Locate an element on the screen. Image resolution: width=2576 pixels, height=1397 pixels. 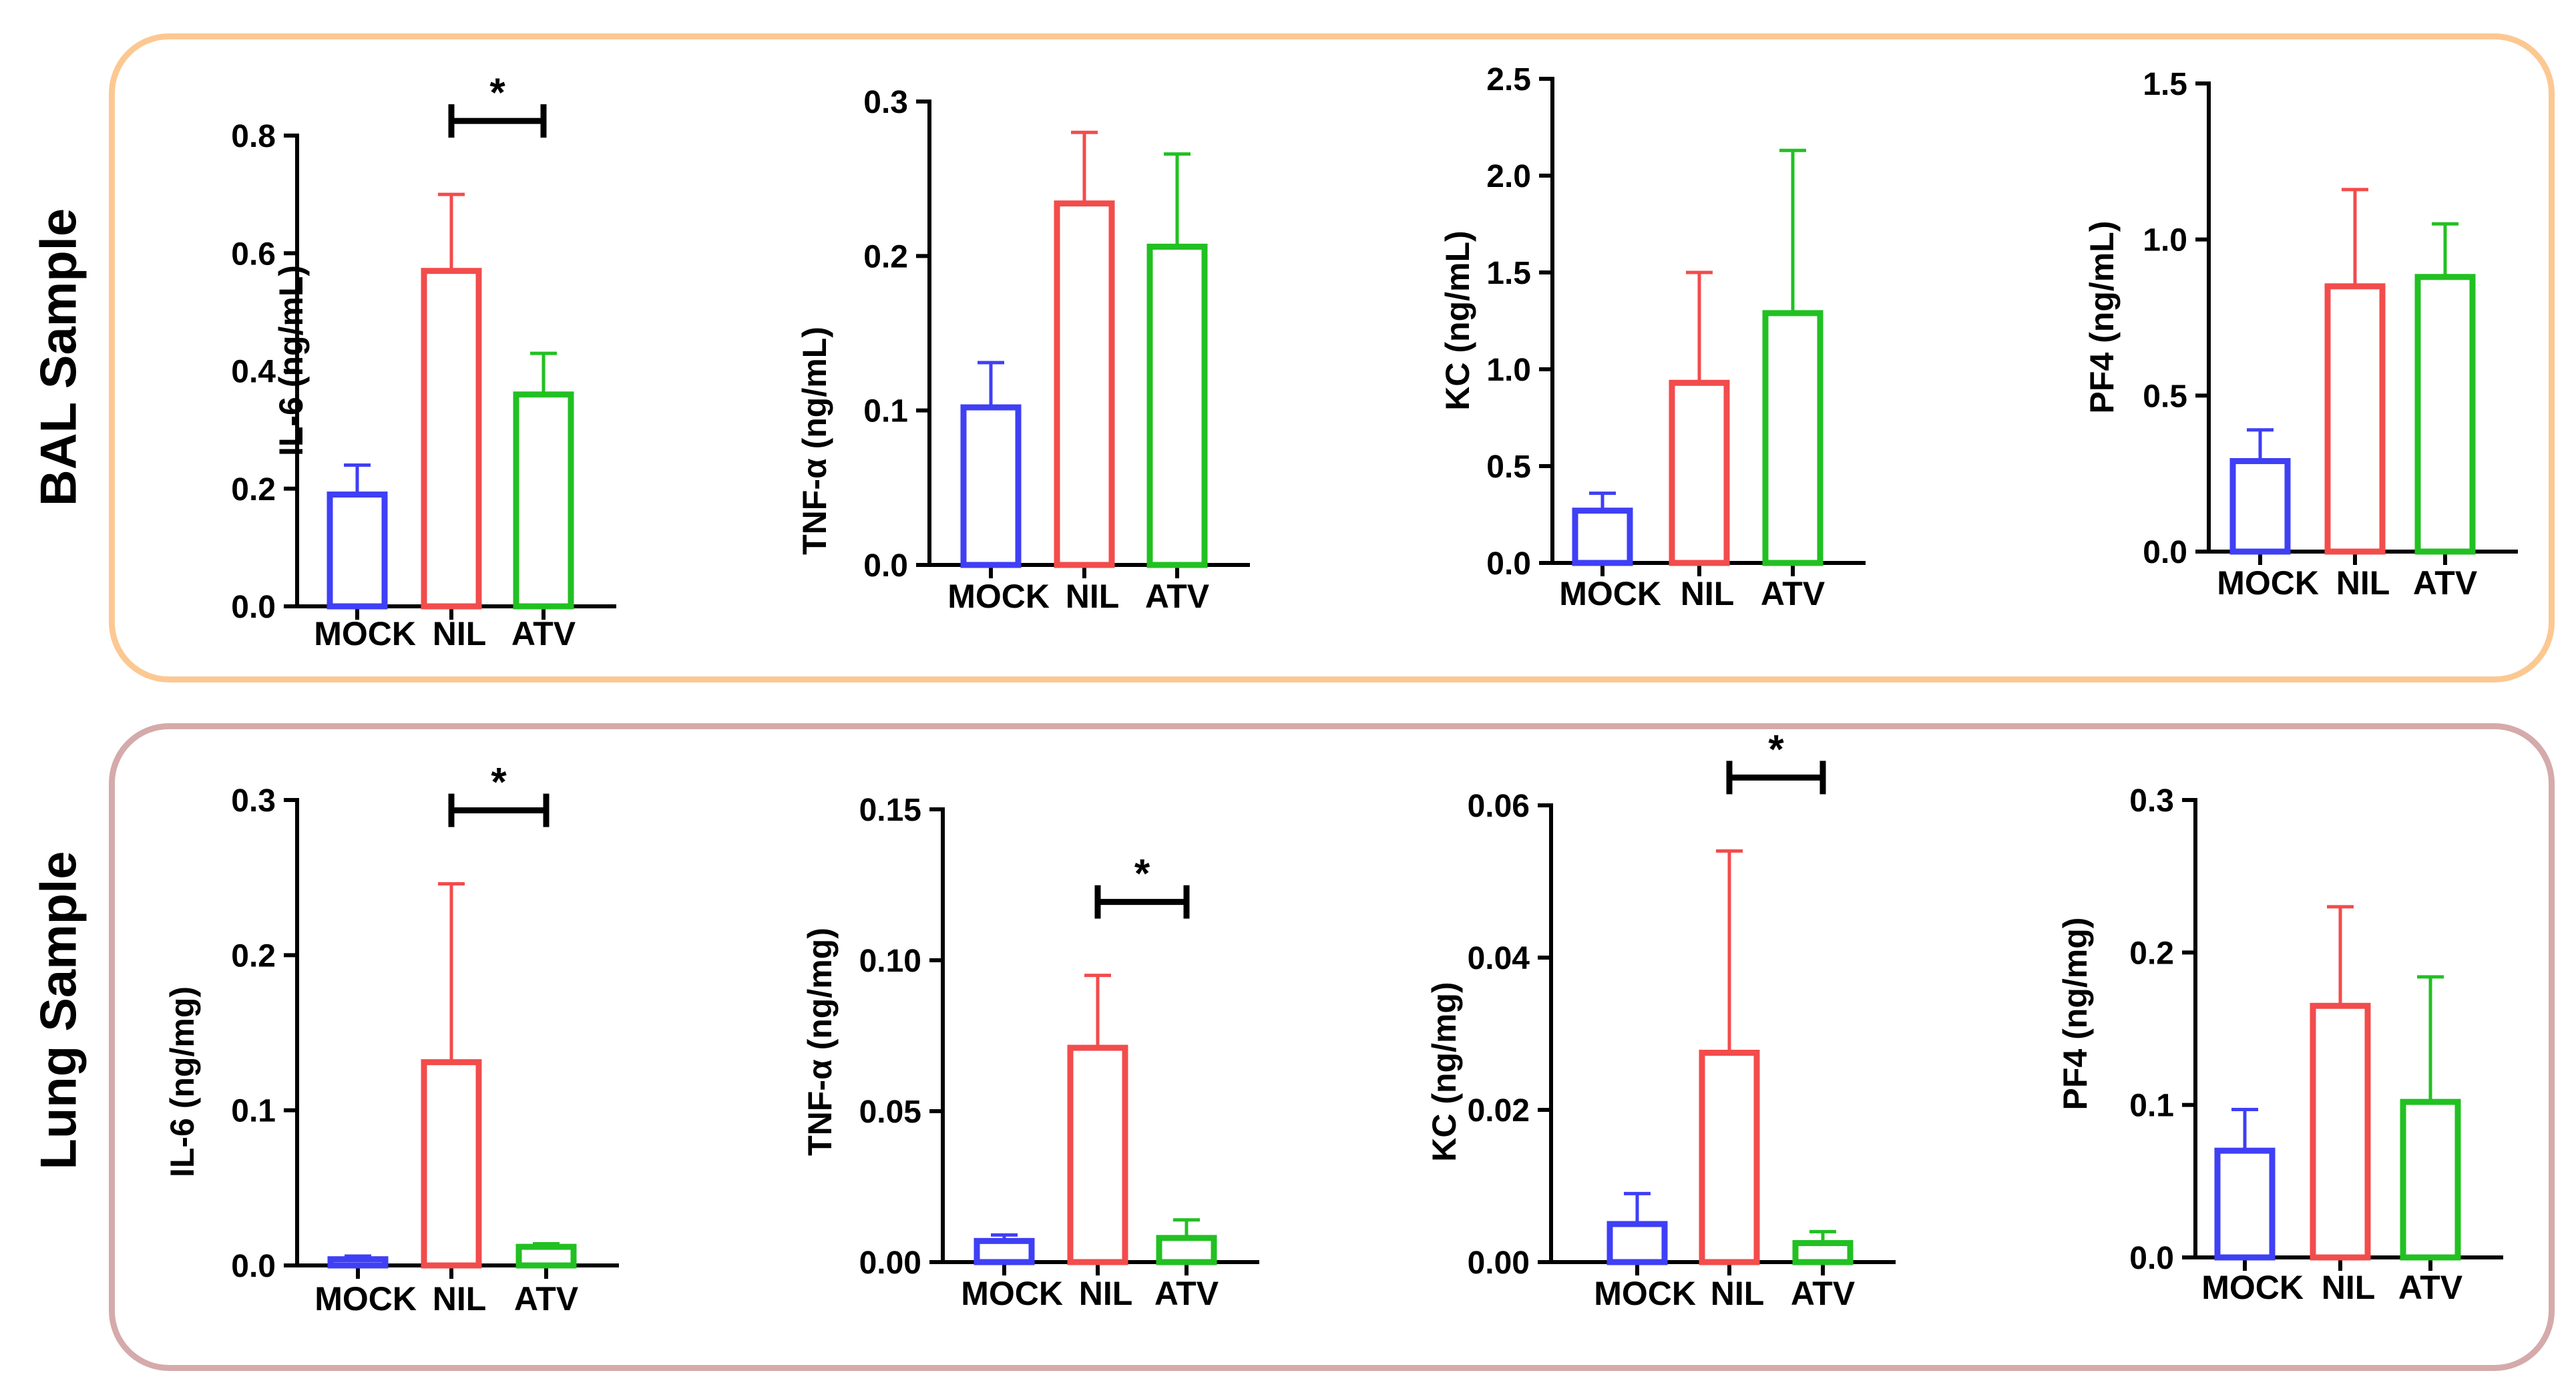
chart-lung-il6: 0.0 0.1 0.2 0.3 IL-6 (ng/mg) MOCK NIL ATV * is located at coordinates (391, 1038).